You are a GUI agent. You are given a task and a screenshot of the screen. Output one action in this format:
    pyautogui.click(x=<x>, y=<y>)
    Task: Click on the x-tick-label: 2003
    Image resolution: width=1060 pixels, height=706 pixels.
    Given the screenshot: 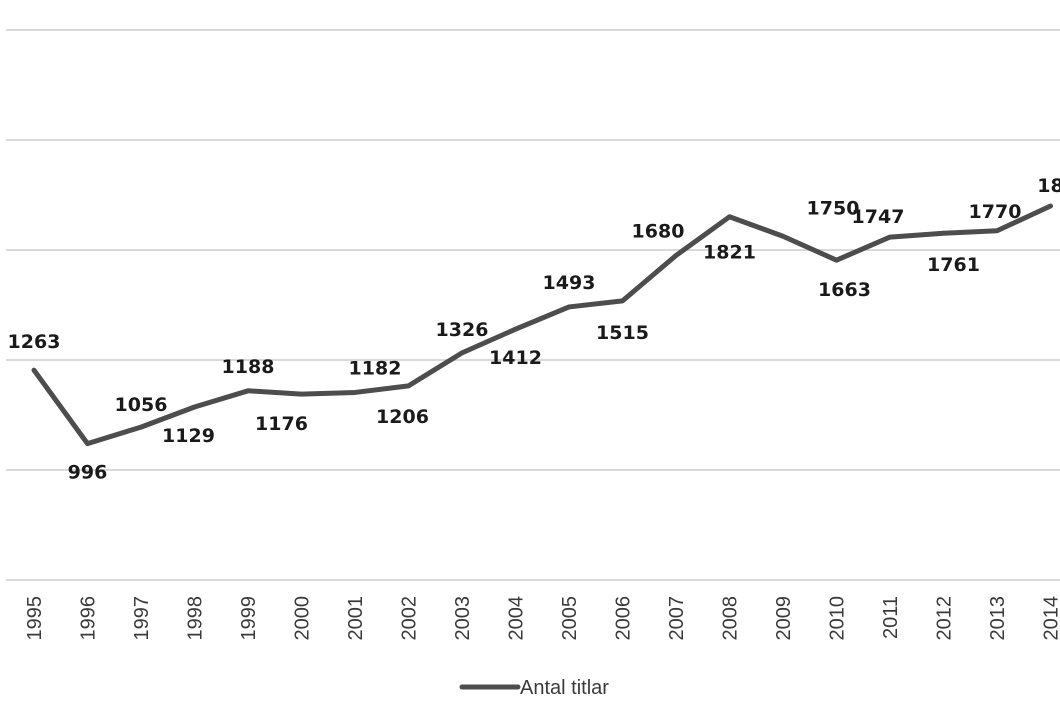 What is the action you would take?
    pyautogui.click(x=463, y=618)
    